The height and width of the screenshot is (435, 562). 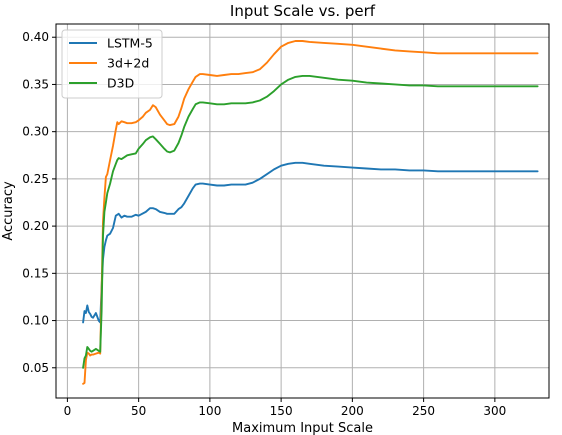 I want to click on y-tick-label: 0.25, so click(x=35, y=179).